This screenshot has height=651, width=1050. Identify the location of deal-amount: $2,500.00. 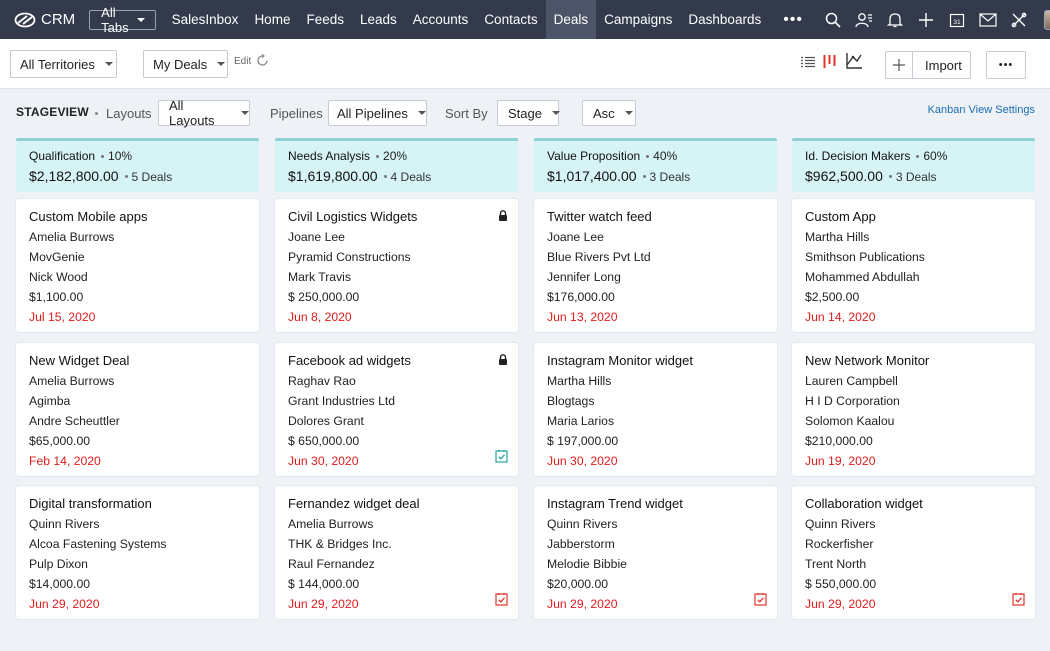
(832, 297).